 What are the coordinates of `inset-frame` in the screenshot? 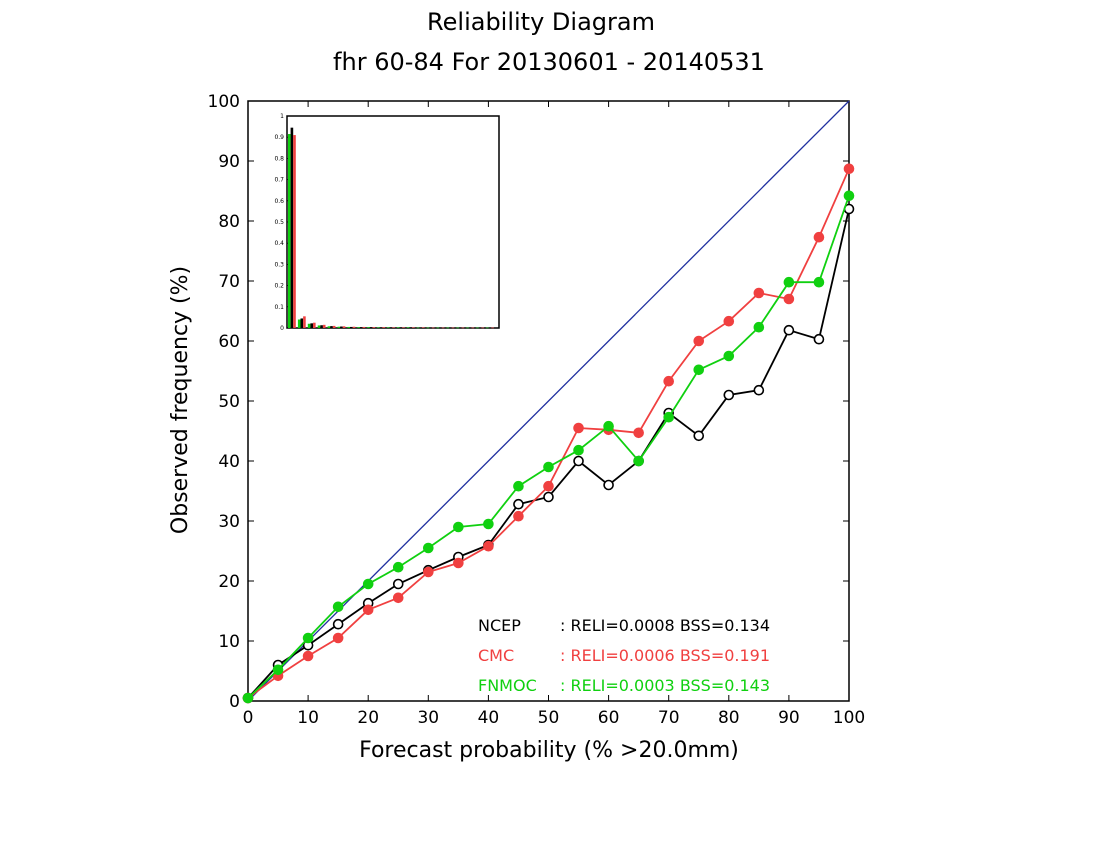 It's located at (393, 222).